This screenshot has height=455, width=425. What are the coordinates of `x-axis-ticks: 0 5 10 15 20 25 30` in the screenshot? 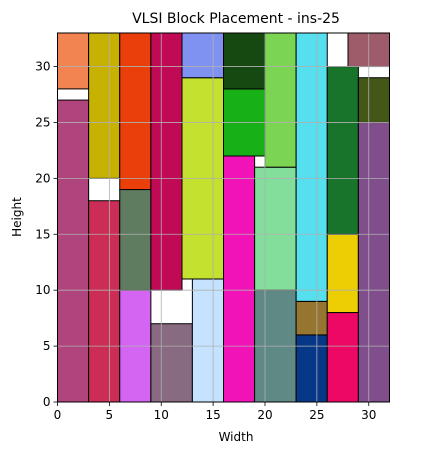 It's located at (215, 412).